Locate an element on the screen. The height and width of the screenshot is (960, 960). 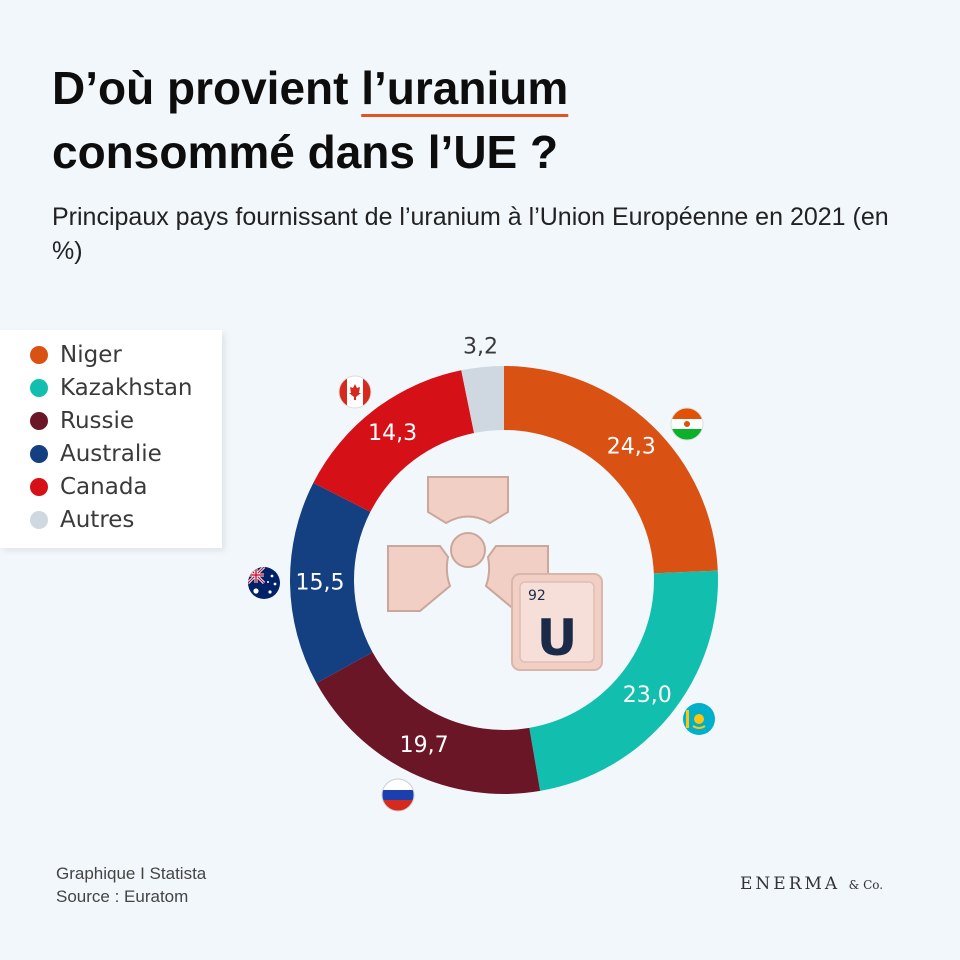
brand-logo: ENERMA & Co. is located at coordinates (811, 884).